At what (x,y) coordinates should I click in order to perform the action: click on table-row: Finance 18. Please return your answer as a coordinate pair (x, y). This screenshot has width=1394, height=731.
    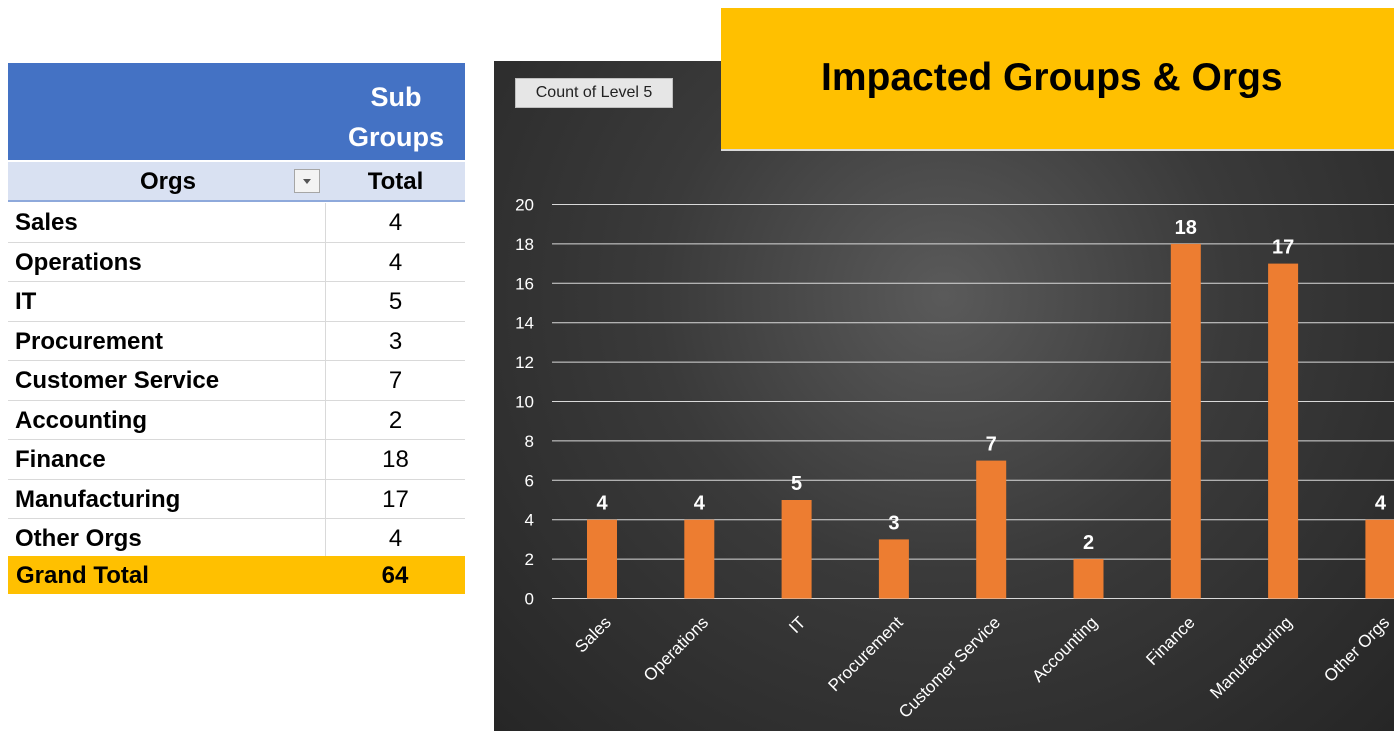
    Looking at the image, I should click on (236, 460).